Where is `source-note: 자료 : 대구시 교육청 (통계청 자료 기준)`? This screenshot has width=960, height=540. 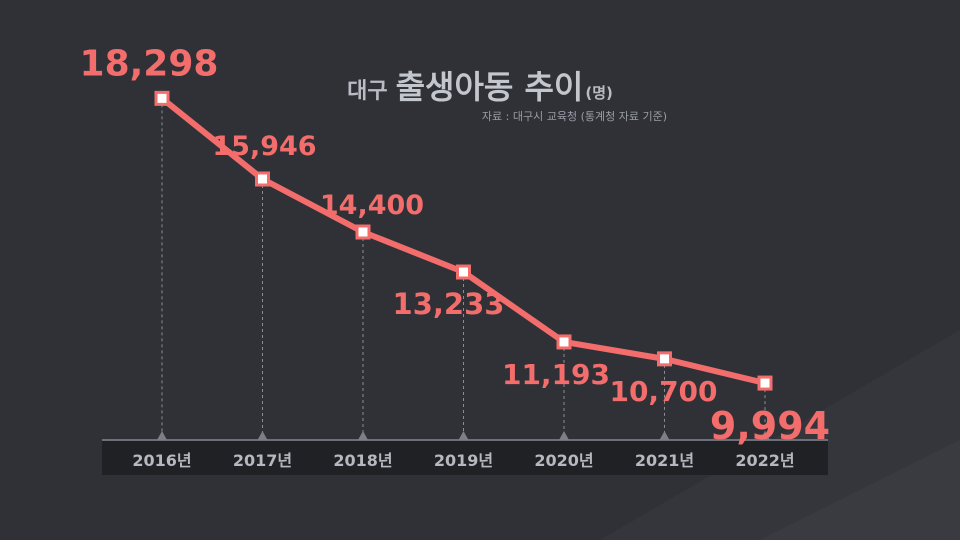 source-note: 자료 : 대구시 교육청 (통계청 자료 기준) is located at coordinates (574, 116).